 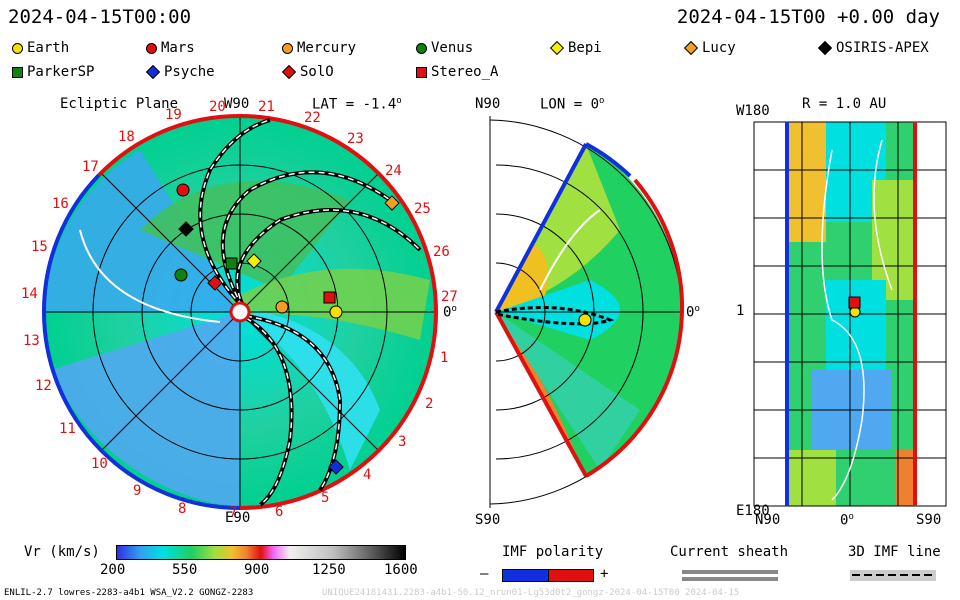 I want to click on legend-label: Stereo_A, so click(x=465, y=72).